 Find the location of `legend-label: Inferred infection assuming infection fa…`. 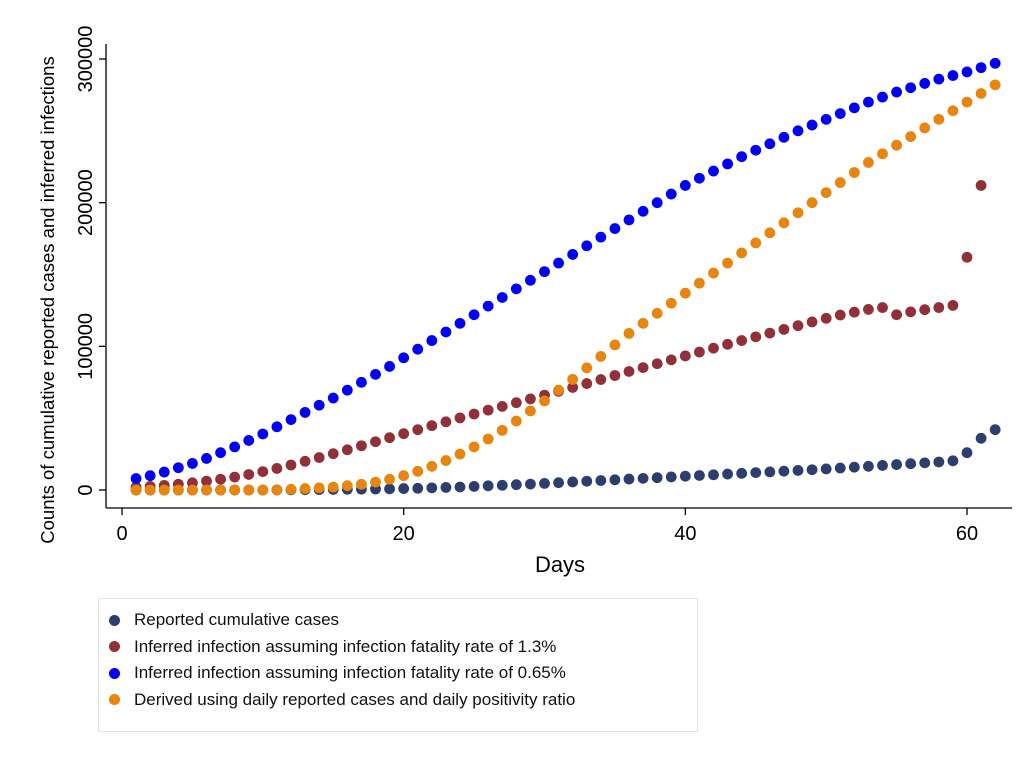

legend-label: Inferred infection assuming infection fa… is located at coordinates (345, 646).